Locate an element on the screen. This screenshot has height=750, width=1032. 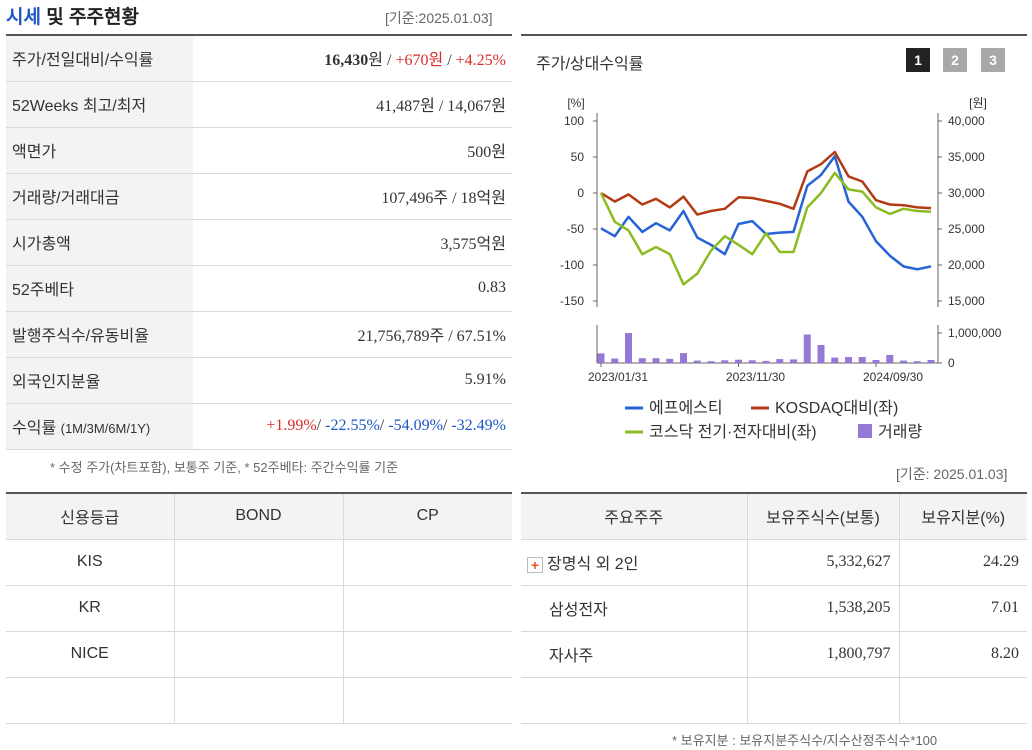
right-tick-label: 40,000 is located at coordinates (966, 121).